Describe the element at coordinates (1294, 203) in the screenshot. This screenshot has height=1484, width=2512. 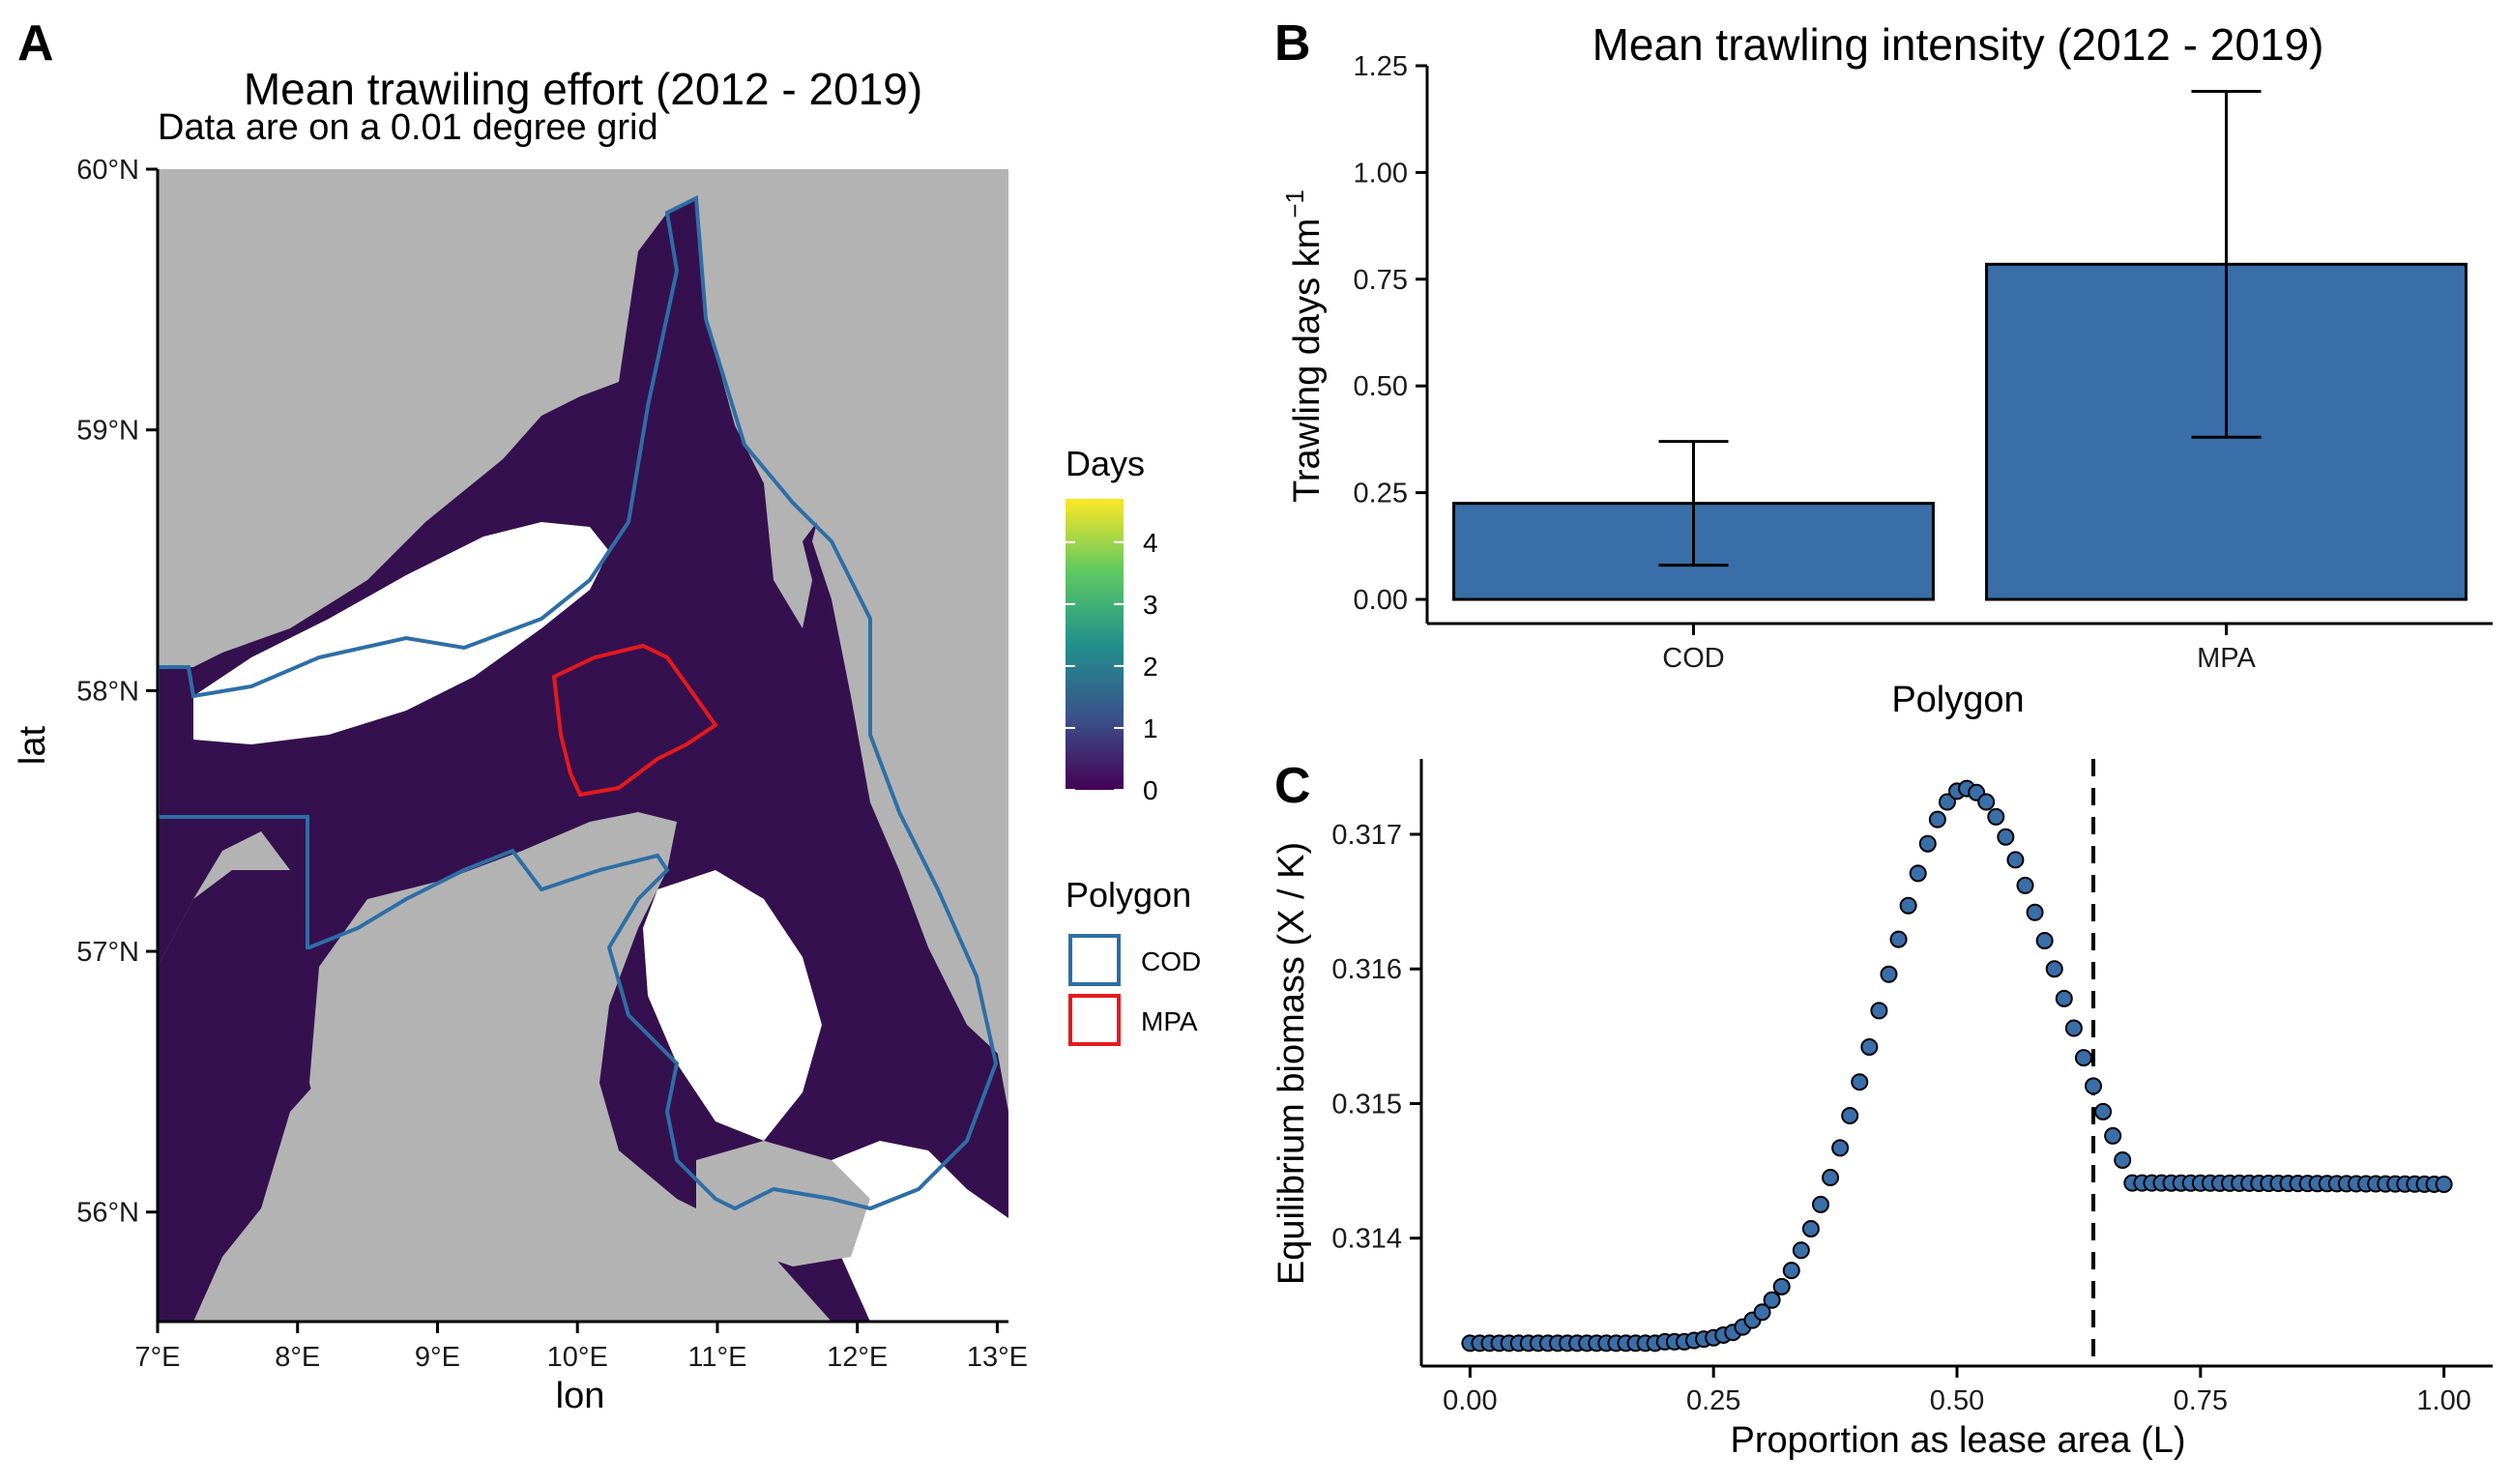
I see `bar-y-axis-title-sup: −1` at that location.